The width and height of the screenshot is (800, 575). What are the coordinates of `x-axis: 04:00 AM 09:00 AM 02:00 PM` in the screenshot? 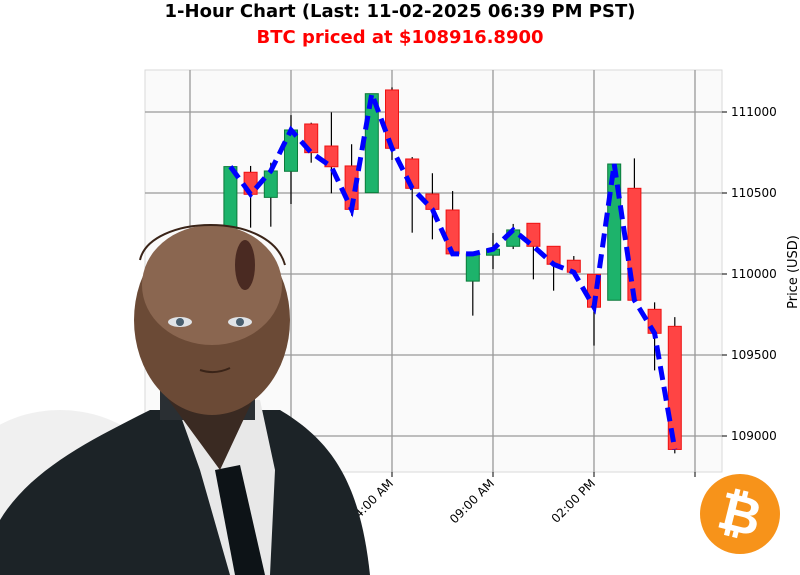 It's located at (521, 499).